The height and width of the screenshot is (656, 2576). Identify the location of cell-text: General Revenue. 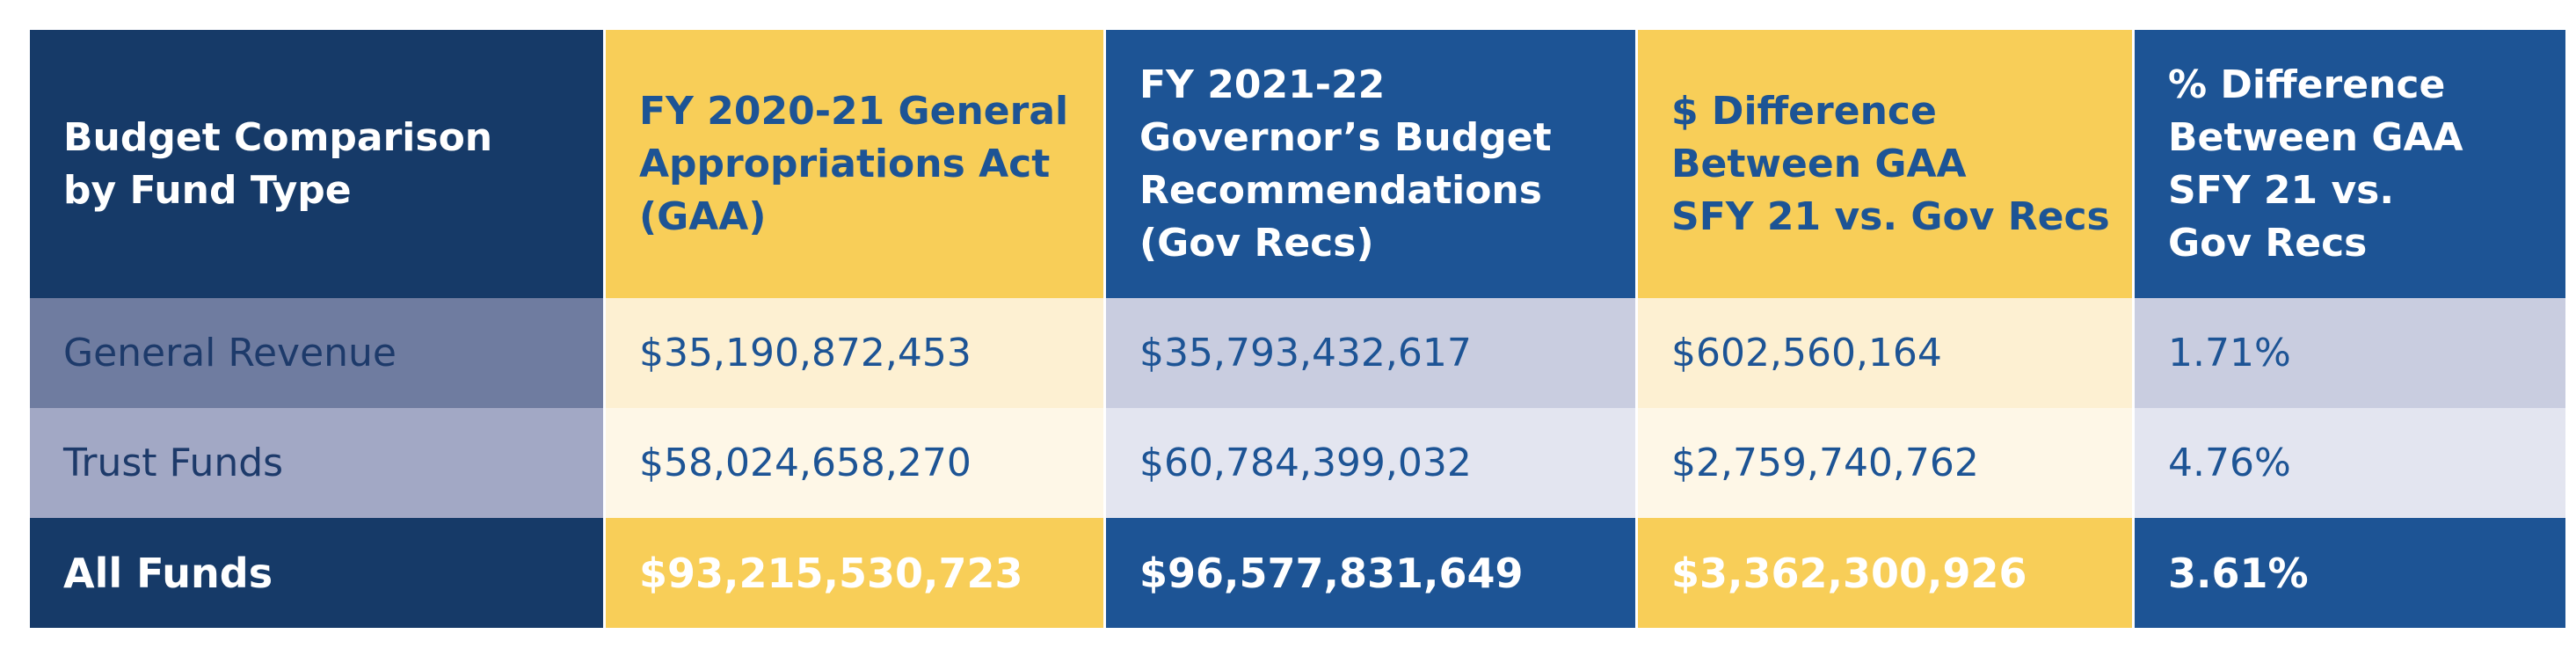
(230, 353).